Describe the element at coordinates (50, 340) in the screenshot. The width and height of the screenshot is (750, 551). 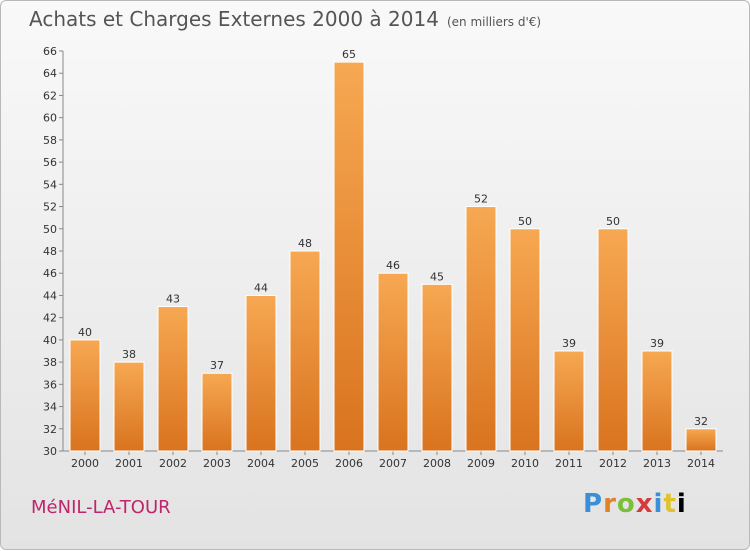
I see `y-tick-label: 40` at that location.